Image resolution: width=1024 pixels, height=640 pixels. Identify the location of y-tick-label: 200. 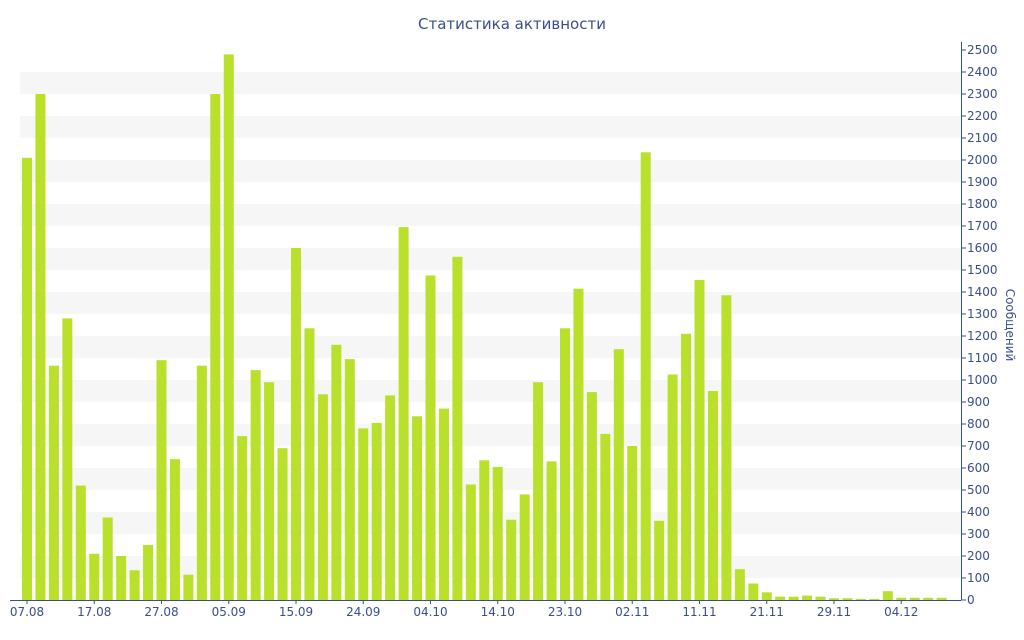
(978, 556).